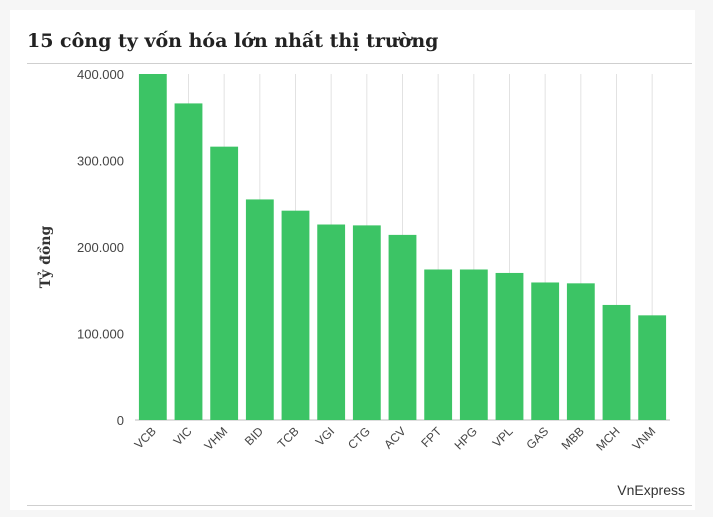  I want to click on x-tick-label: CTG, so click(359, 438).